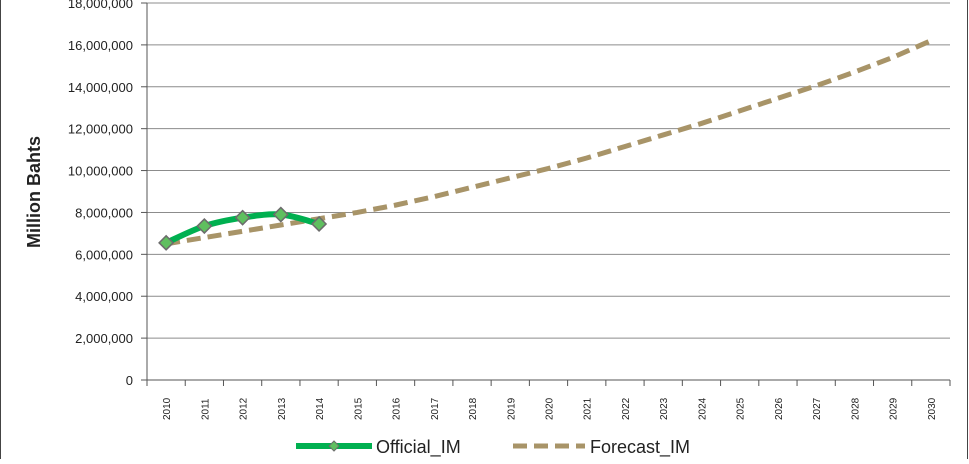  I want to click on x-tick-label: 2021, so click(588, 408).